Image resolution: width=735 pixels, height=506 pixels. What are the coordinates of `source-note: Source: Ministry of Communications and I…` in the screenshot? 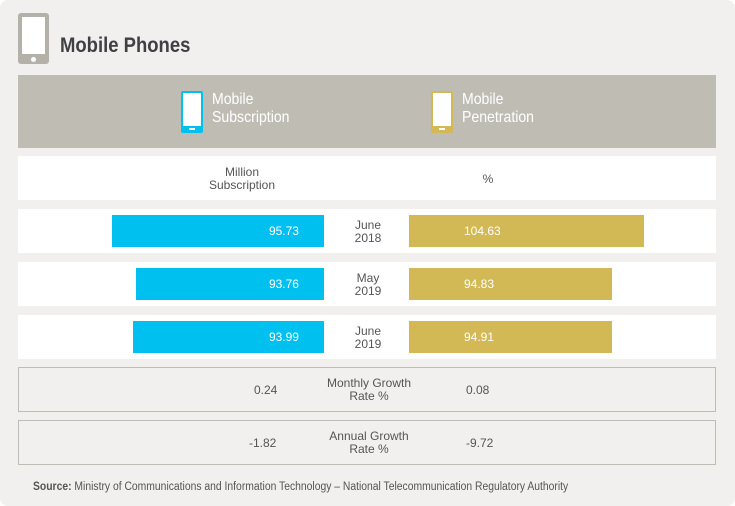 It's located at (301, 487).